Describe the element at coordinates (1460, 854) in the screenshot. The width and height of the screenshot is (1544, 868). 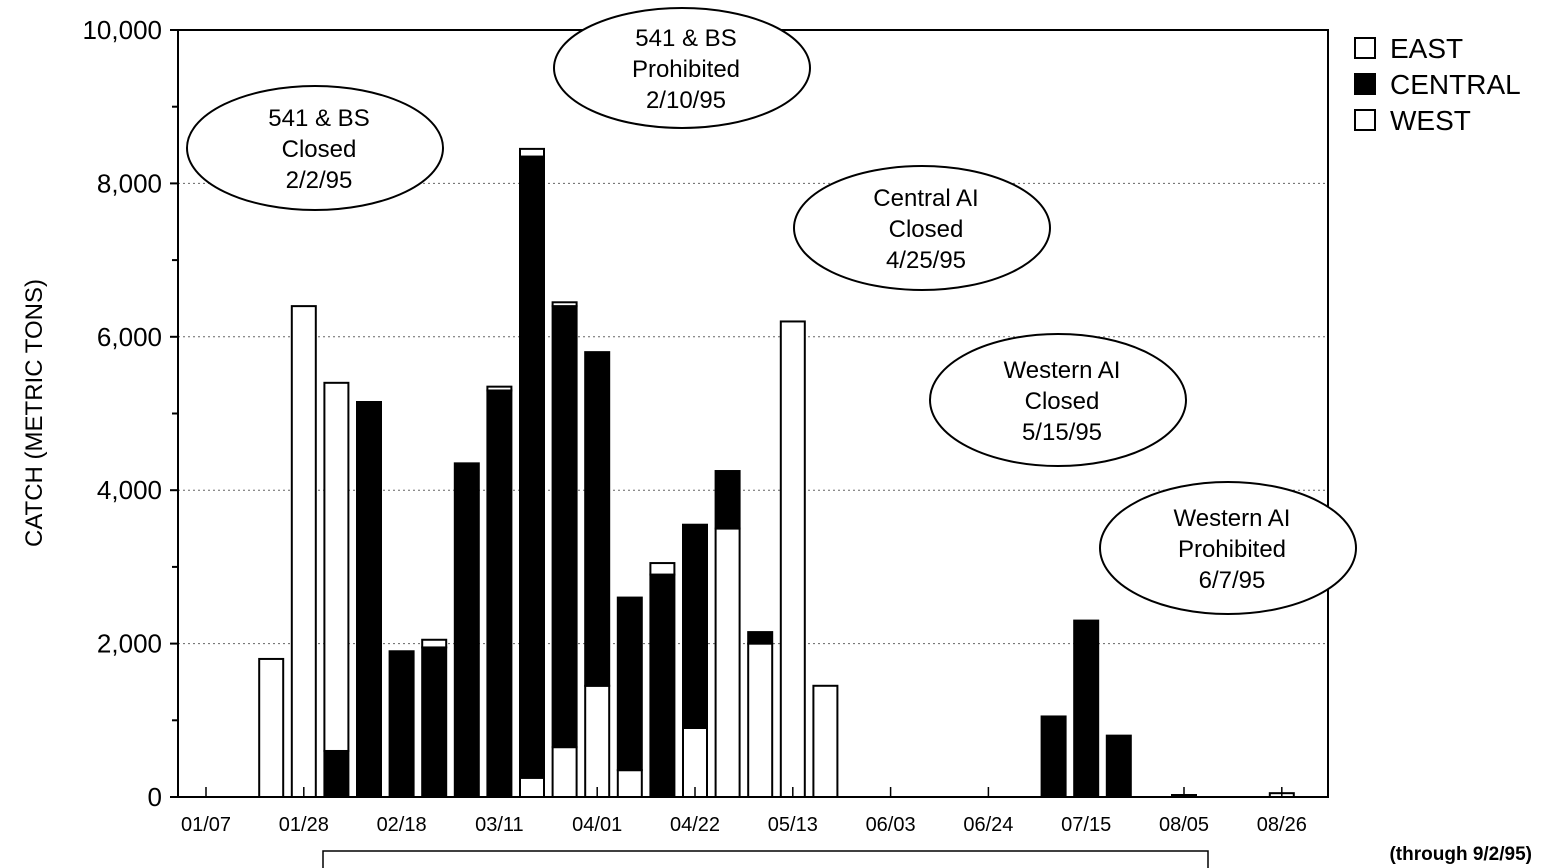
I see `footnote: (through 9/2/95)` at that location.